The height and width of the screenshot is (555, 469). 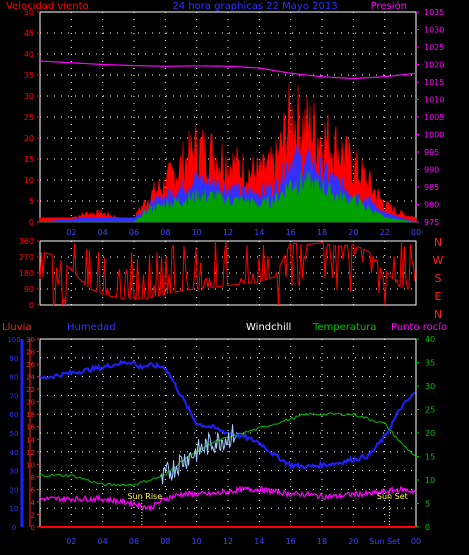 I want to click on header-humedad: Humedad, so click(x=91, y=327).